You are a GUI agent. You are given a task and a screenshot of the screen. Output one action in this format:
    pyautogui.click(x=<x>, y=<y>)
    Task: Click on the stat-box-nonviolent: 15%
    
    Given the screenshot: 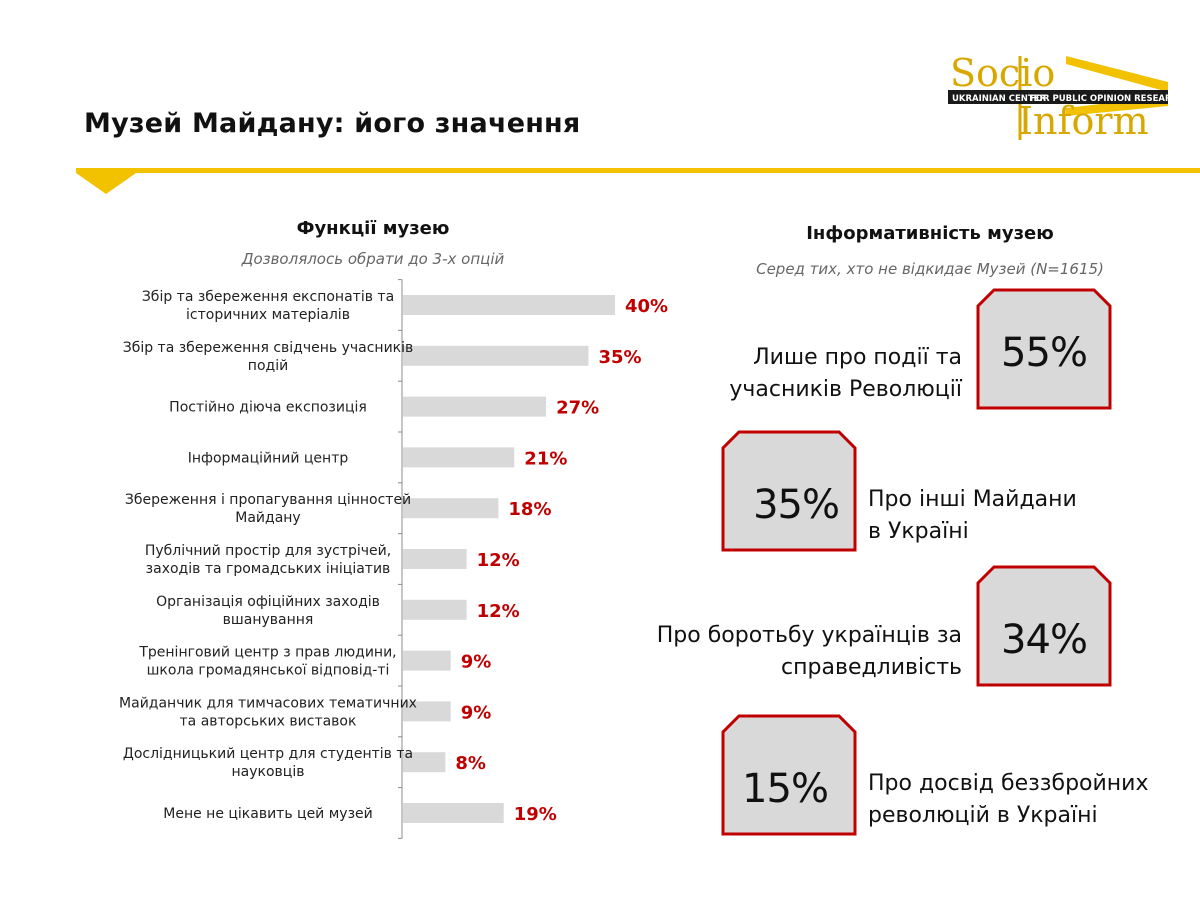 What is the action you would take?
    pyautogui.click(x=789, y=775)
    